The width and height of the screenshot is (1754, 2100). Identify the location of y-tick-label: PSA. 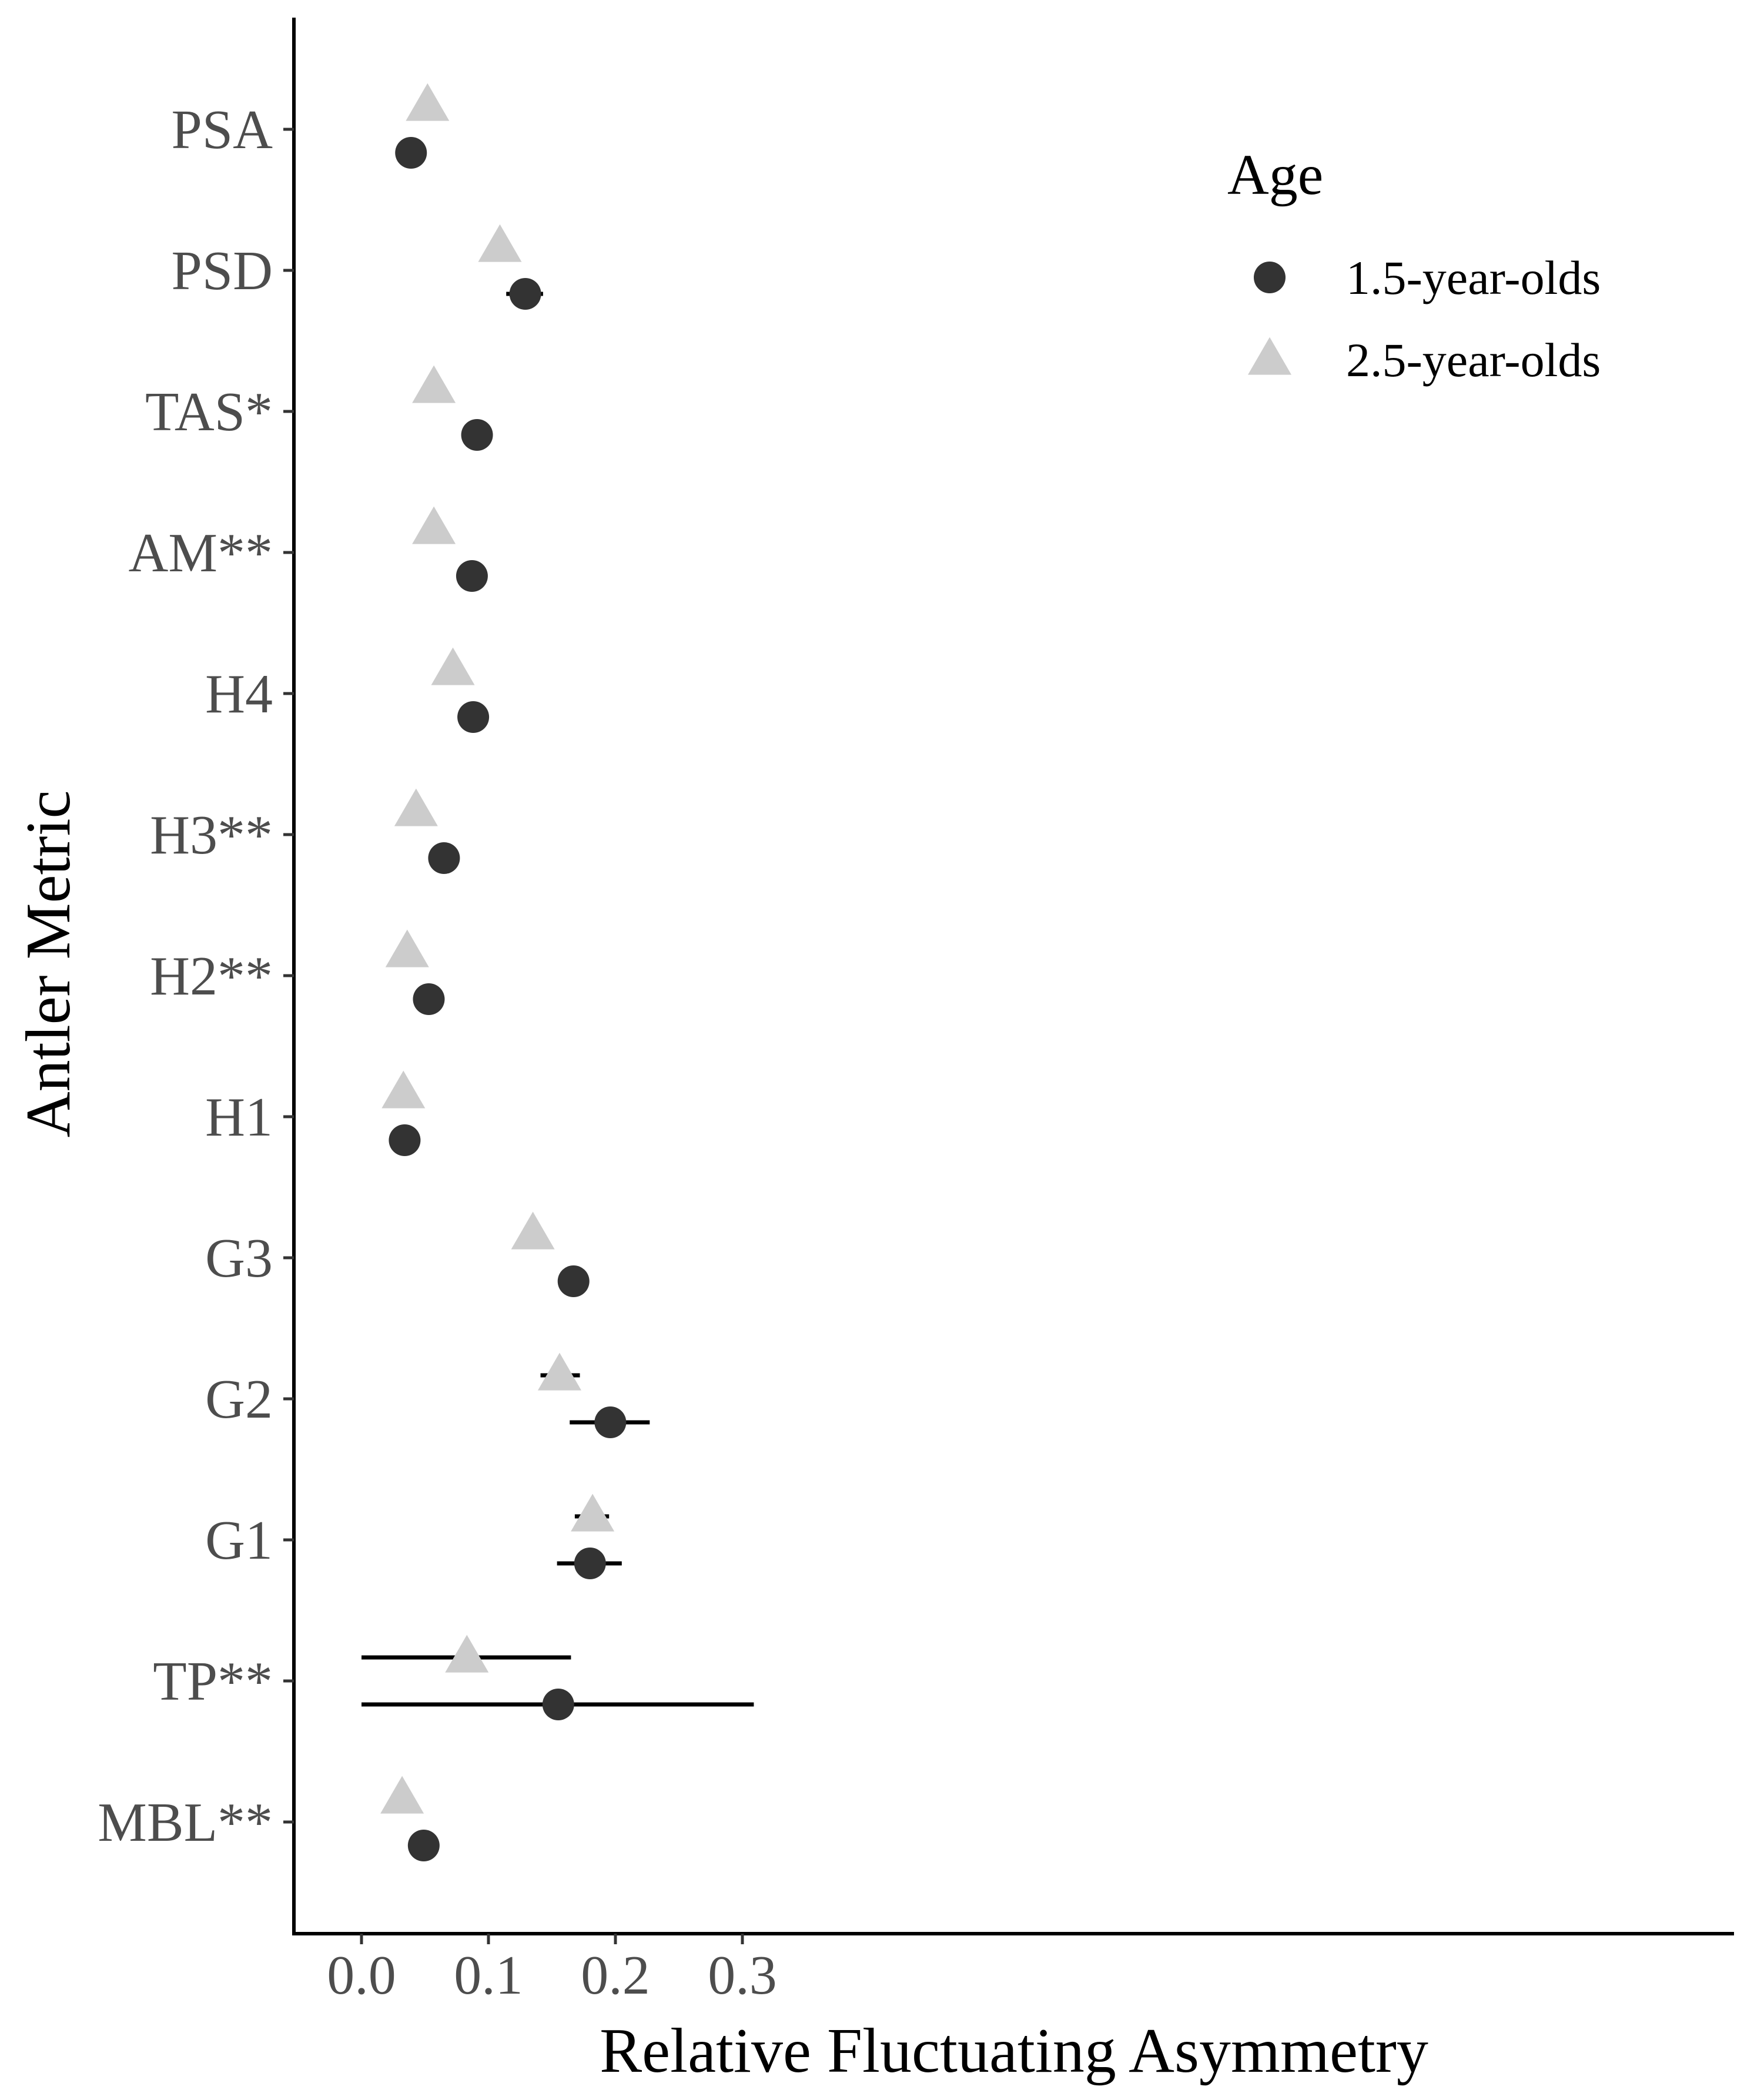
(222, 129).